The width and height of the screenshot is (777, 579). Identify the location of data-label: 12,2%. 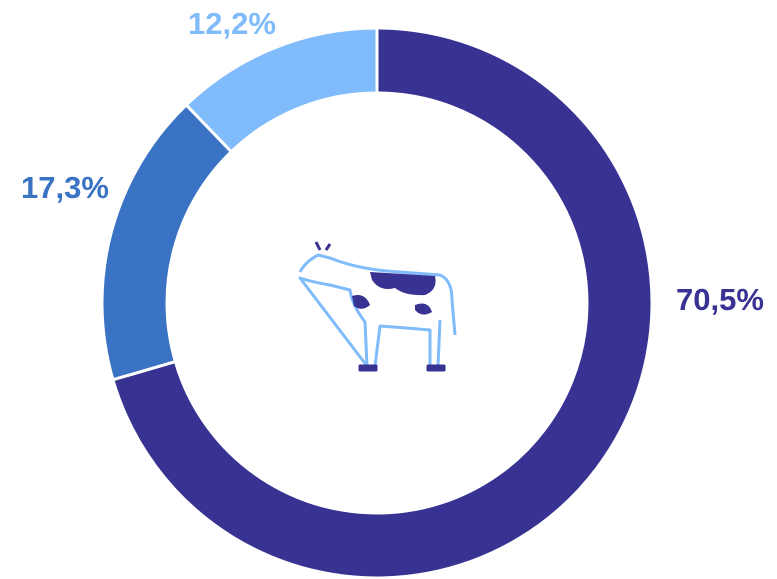
(232, 23).